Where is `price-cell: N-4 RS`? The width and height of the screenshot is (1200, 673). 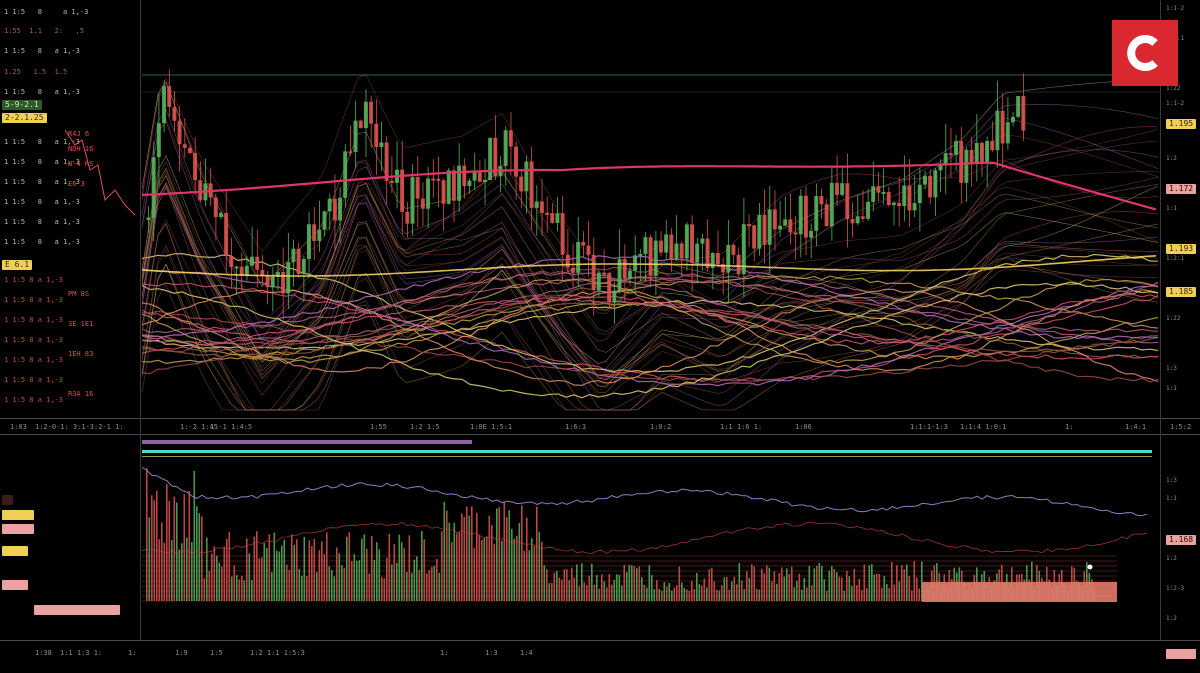 price-cell: N-4 RS is located at coordinates (81, 164).